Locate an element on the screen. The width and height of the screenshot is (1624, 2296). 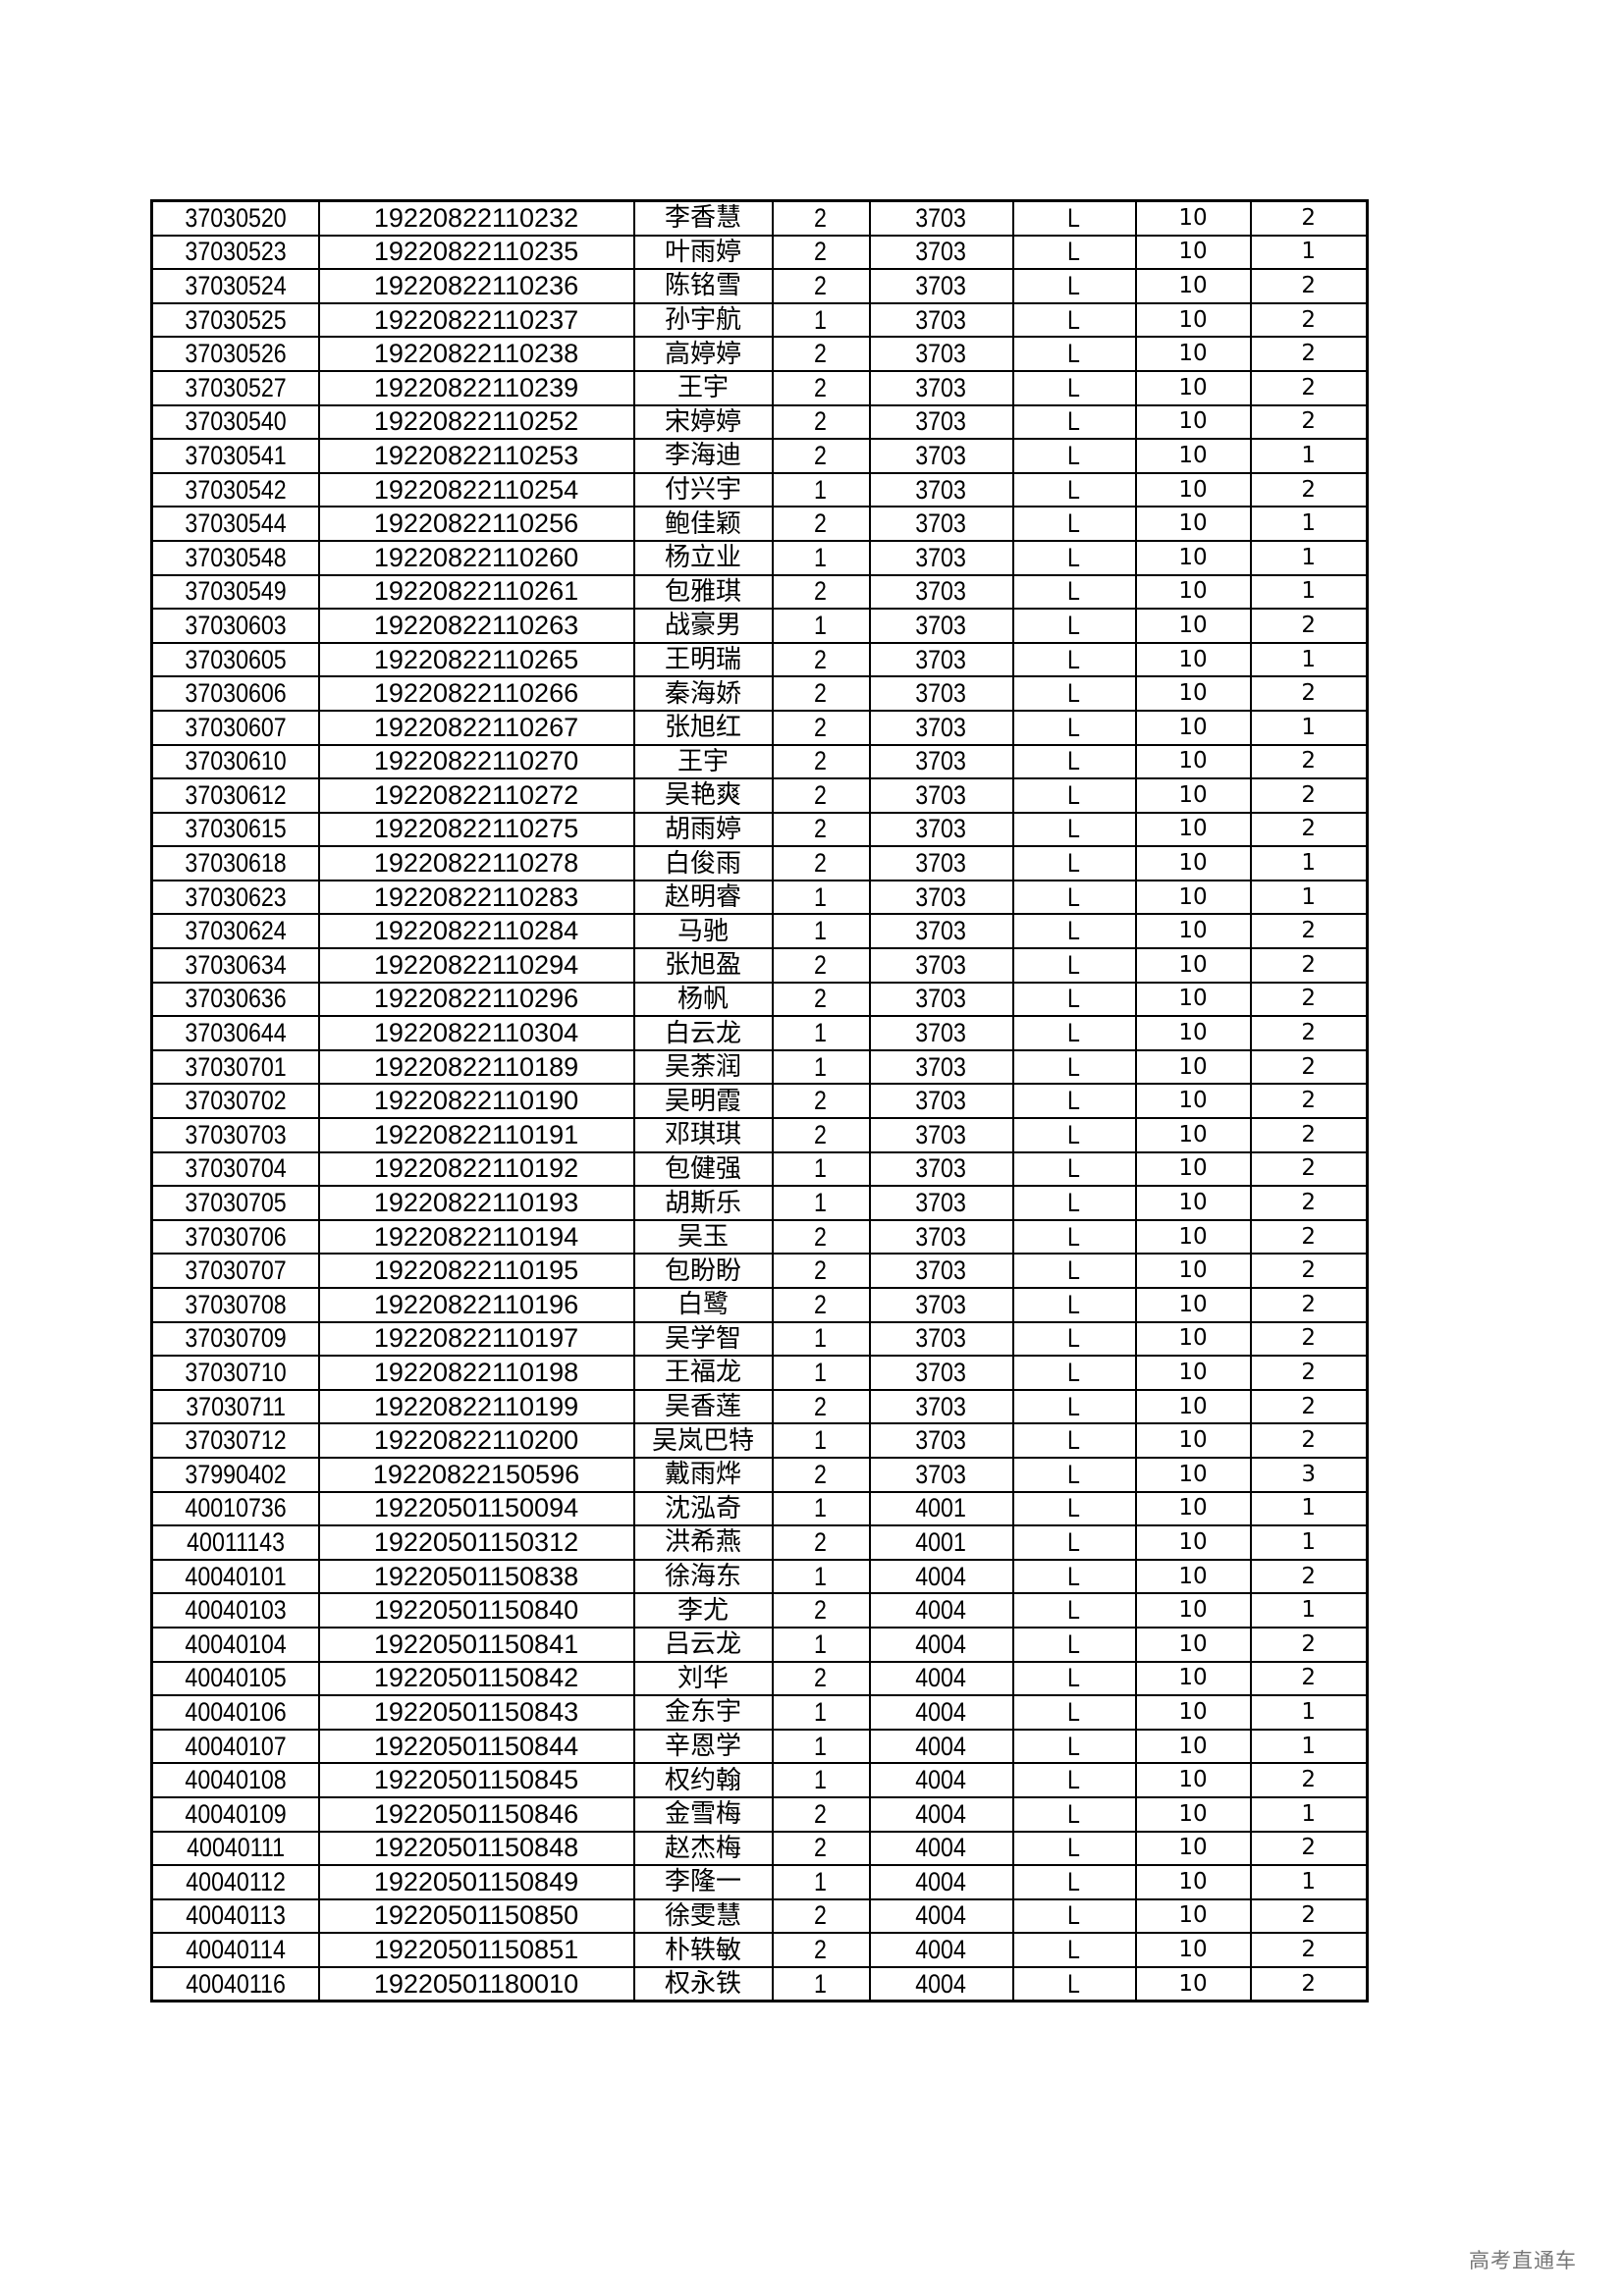
registration-number-cell-text: 19220822150596 is located at coordinates (476, 1474).